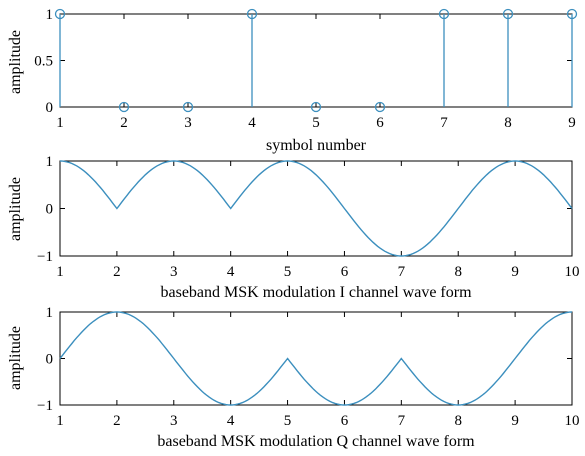 Image resolution: width=585 pixels, height=456 pixels. I want to click on x-axis-label: symbol number, so click(316, 145).